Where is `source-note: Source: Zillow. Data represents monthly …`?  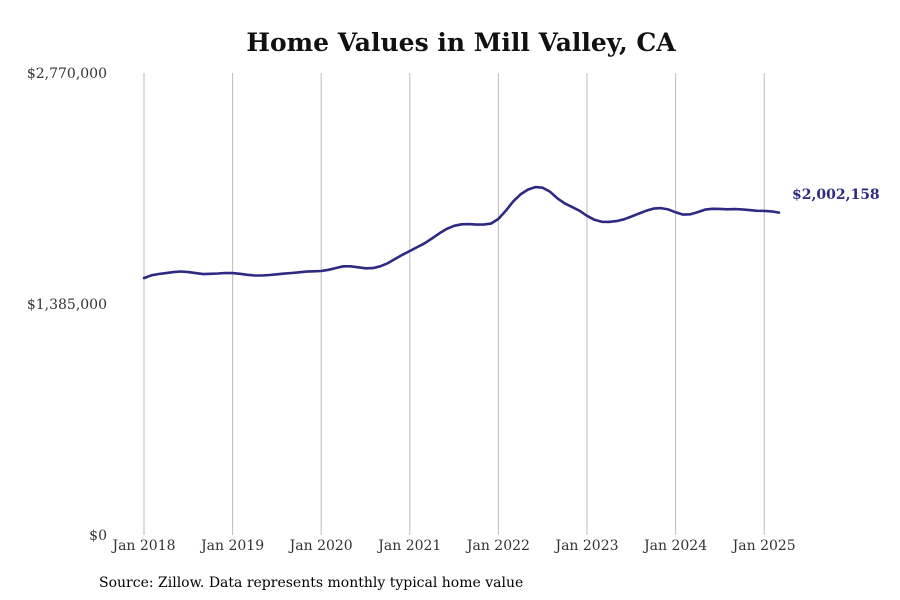 source-note: Source: Zillow. Data represents monthly … is located at coordinates (311, 583).